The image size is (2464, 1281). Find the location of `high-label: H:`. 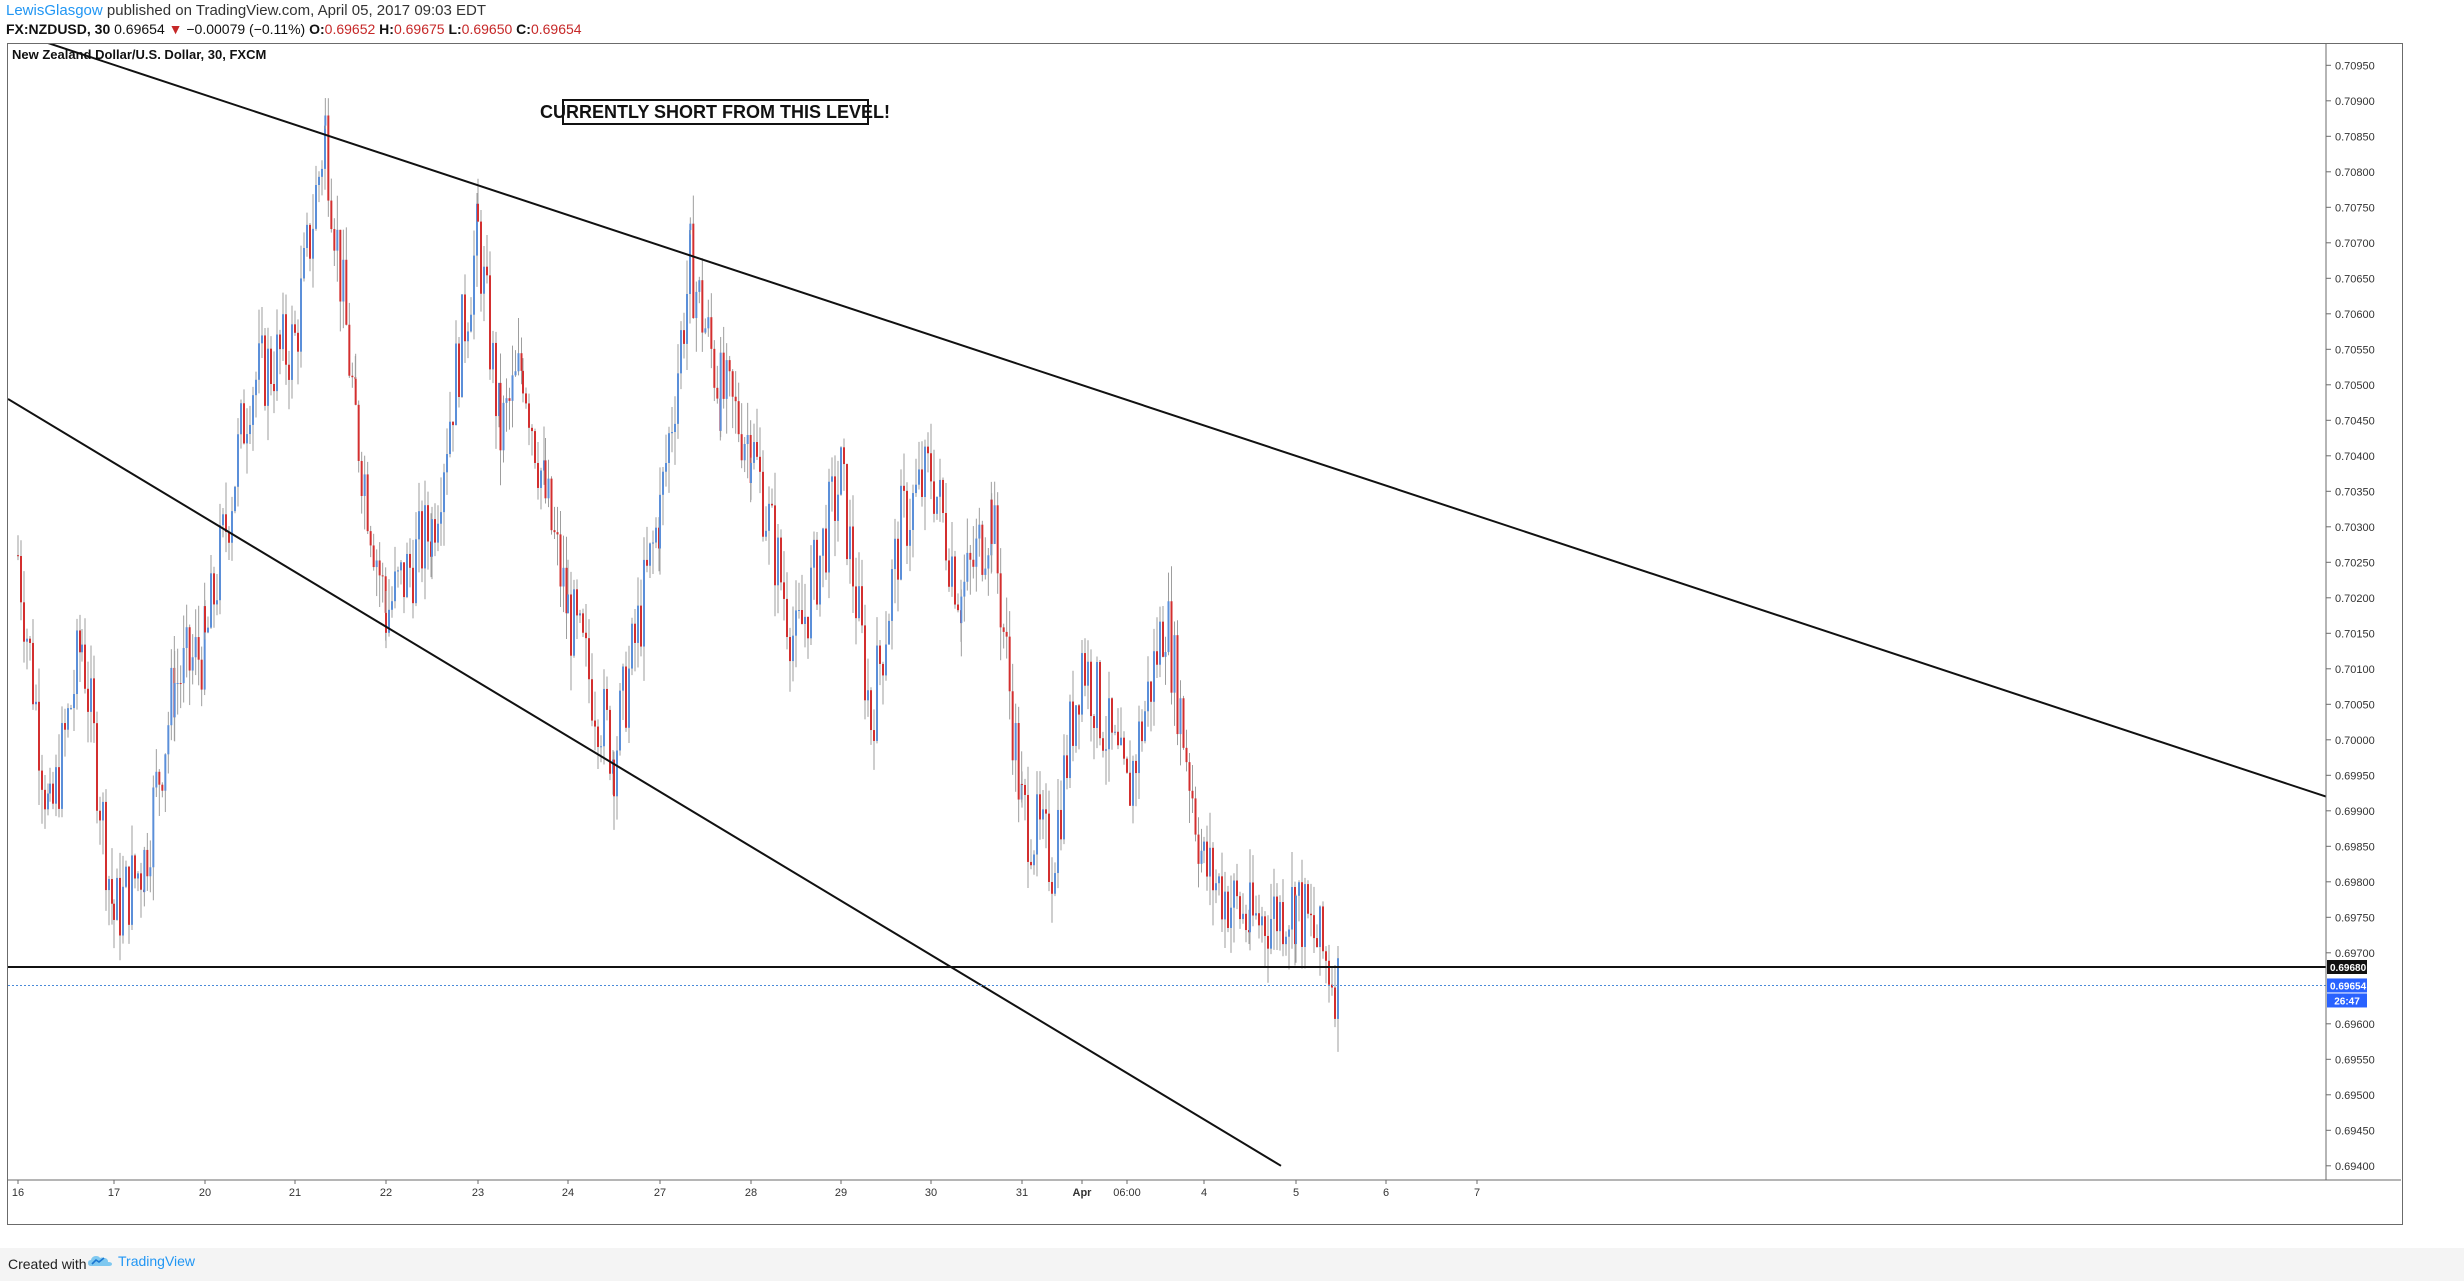

high-label: H: is located at coordinates (386, 29).